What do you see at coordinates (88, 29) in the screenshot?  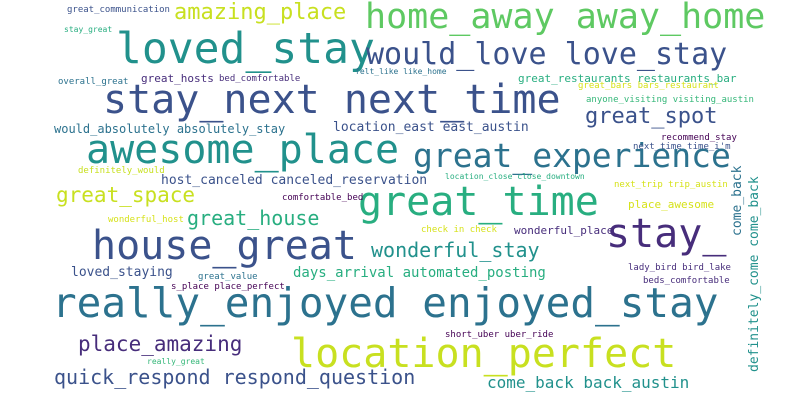 I see `cloud-word: stay_great` at bounding box center [88, 29].